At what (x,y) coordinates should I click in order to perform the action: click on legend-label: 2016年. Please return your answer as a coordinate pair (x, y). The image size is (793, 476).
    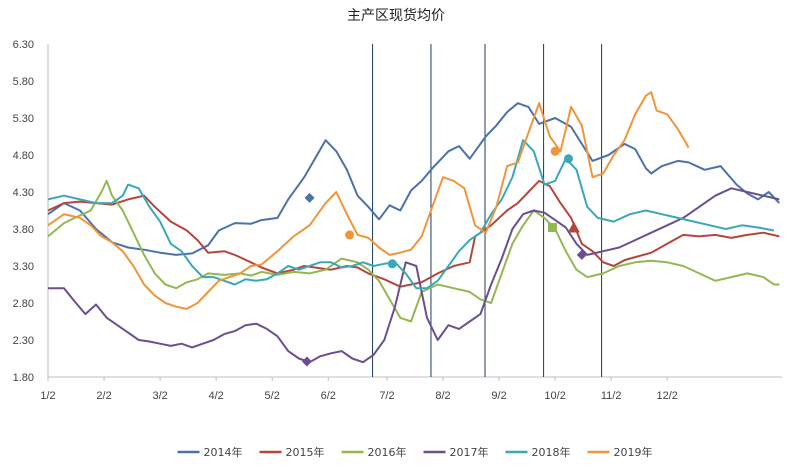
    Looking at the image, I should click on (387, 452).